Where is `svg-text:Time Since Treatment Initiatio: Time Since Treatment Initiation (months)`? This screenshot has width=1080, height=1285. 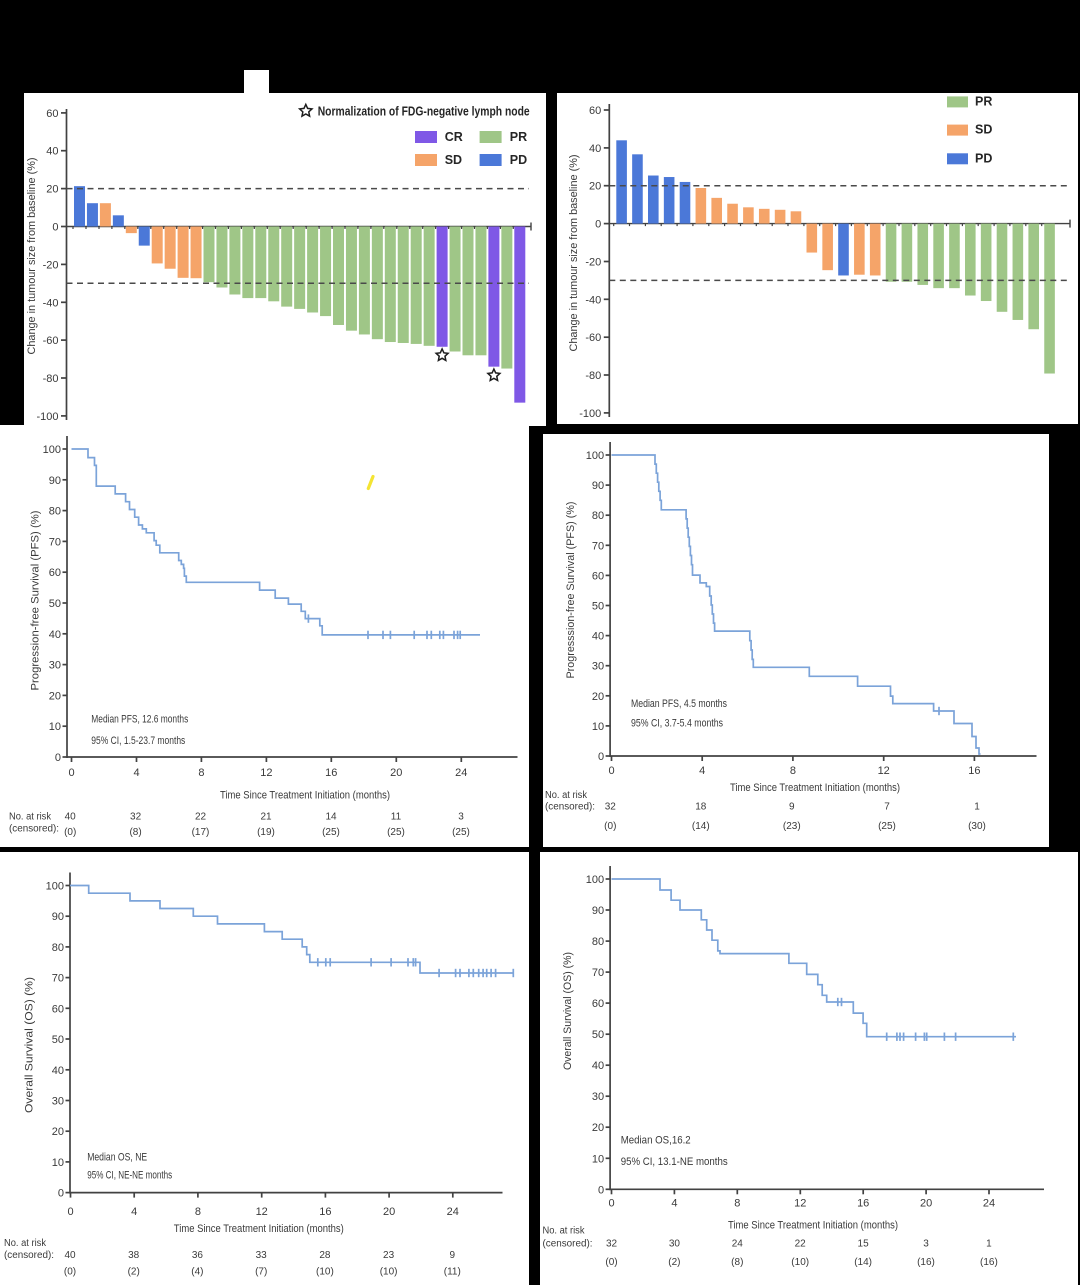
svg-text:Time Since Treatment Initiatio: Time Since Treatment Initiation (months) is located at coordinates (813, 1226).